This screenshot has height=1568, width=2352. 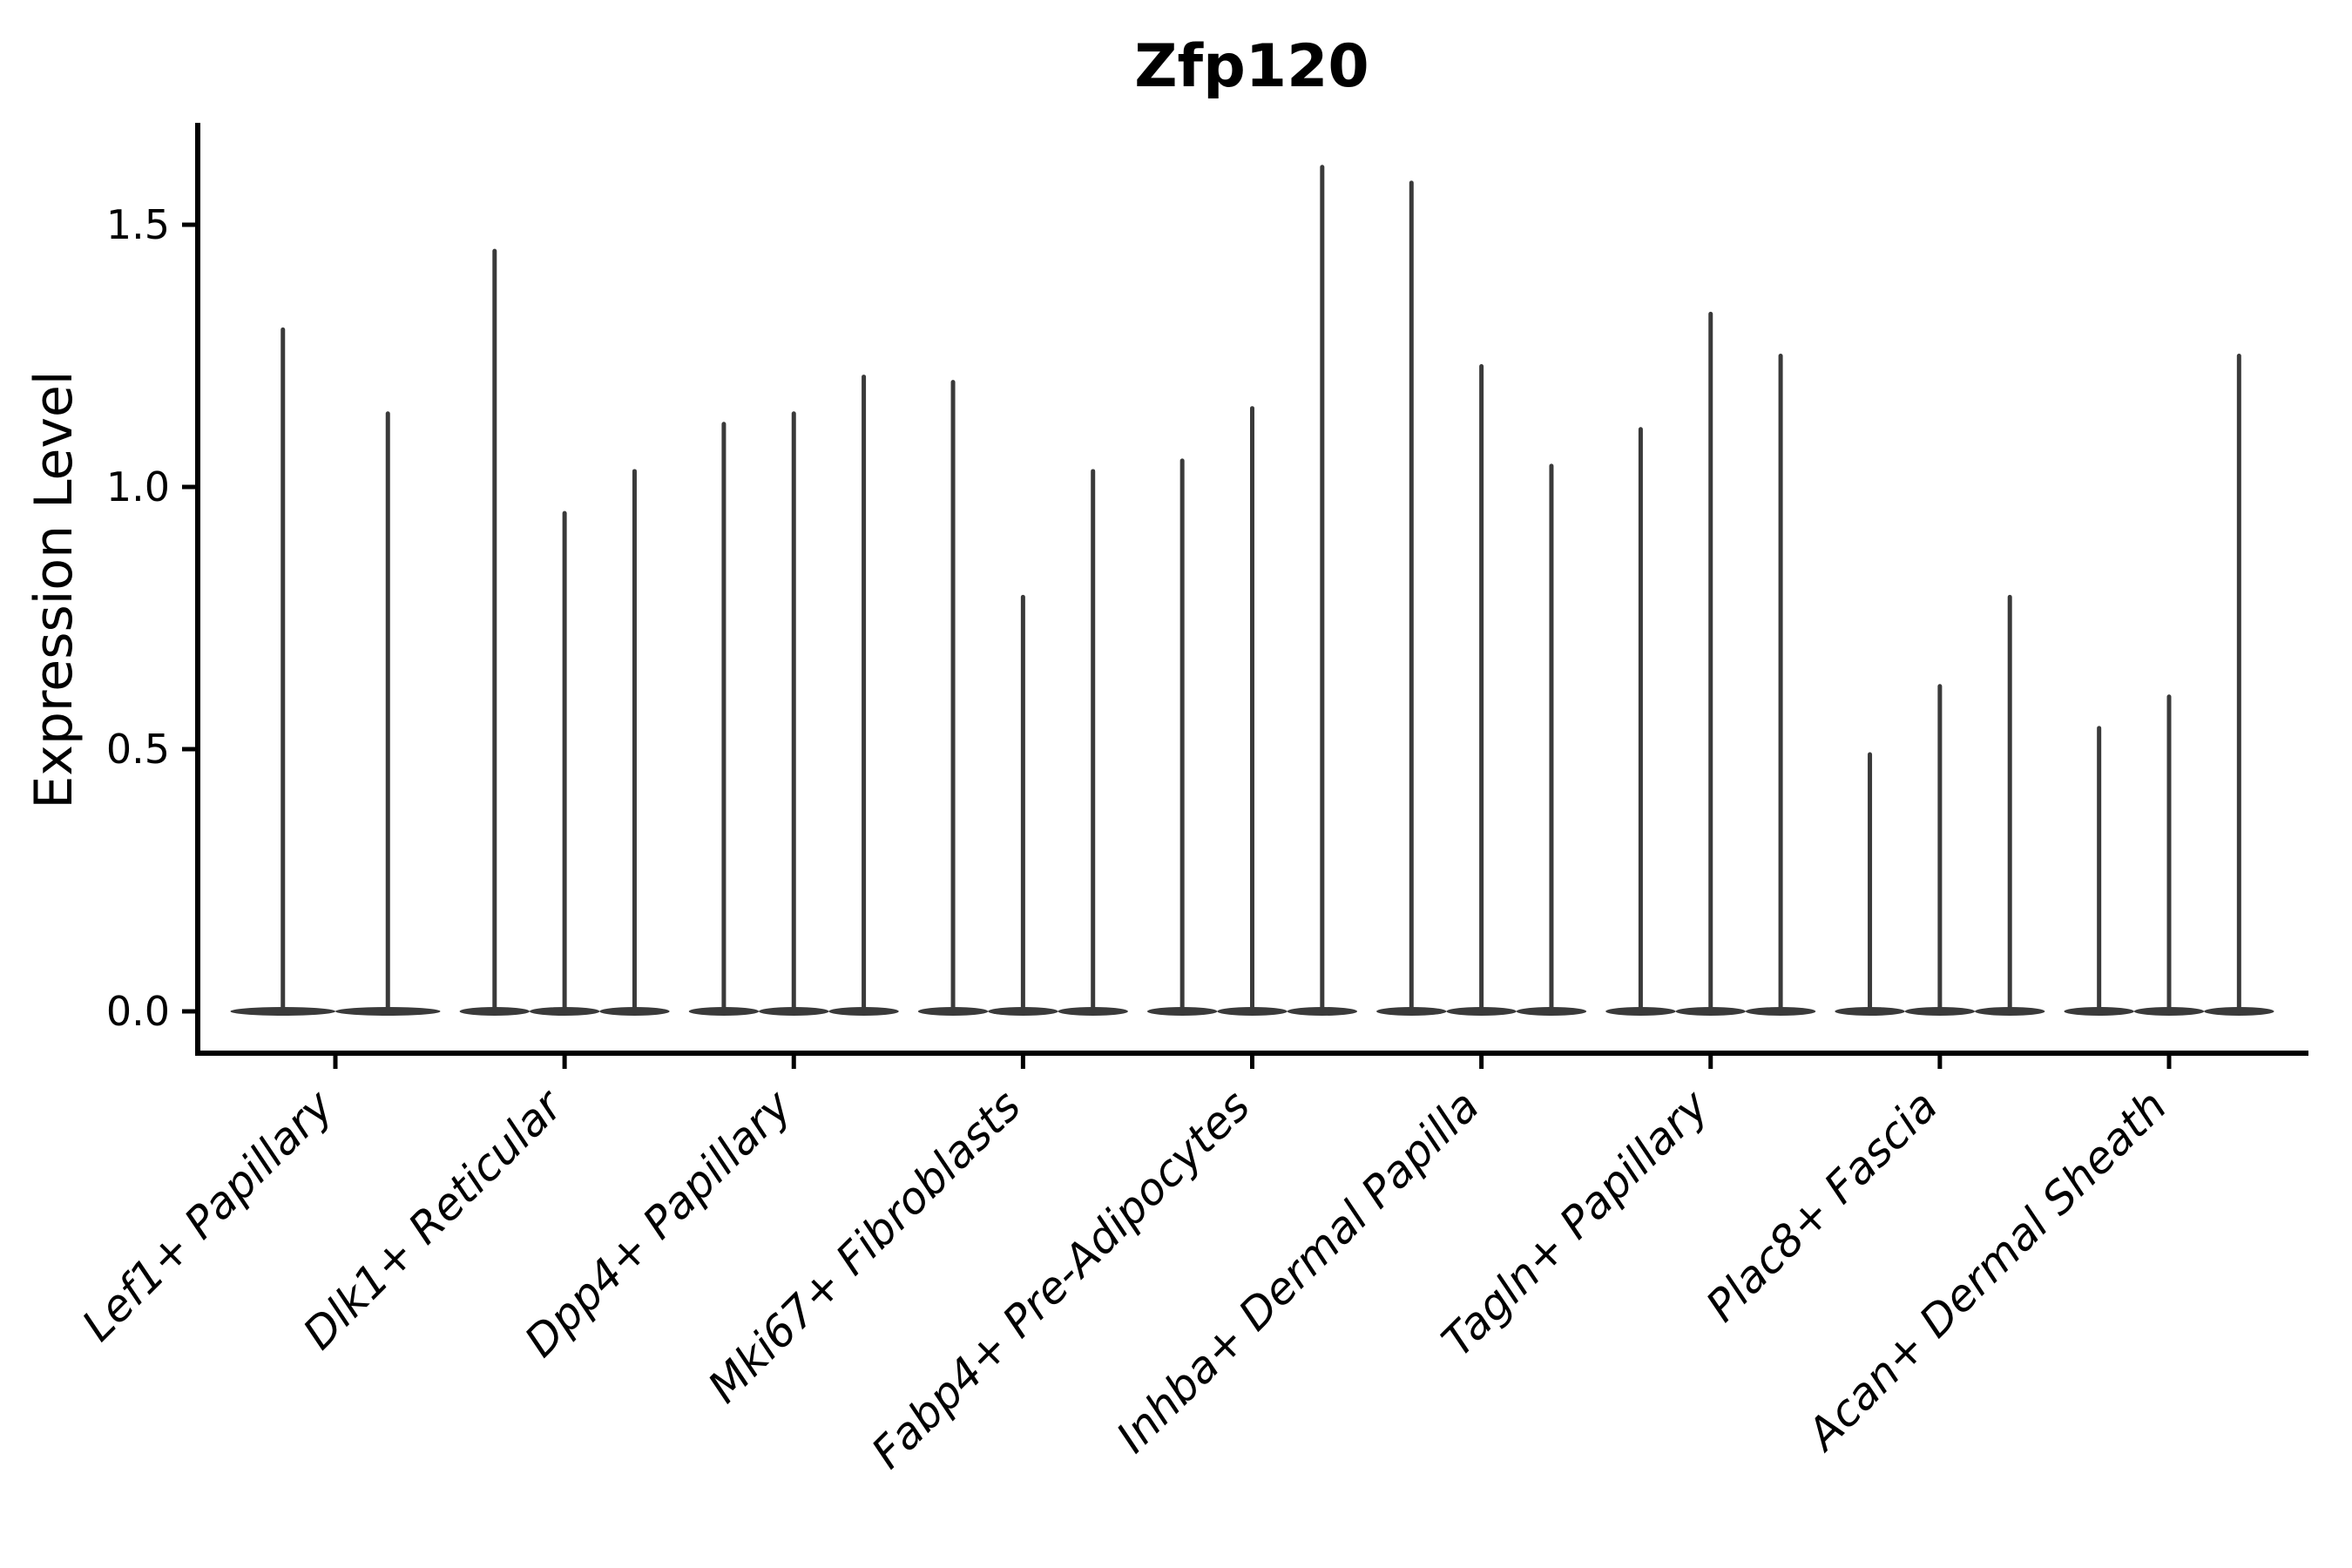 What do you see at coordinates (138, 749) in the screenshot?
I see `y-tick-label: 0.5` at bounding box center [138, 749].